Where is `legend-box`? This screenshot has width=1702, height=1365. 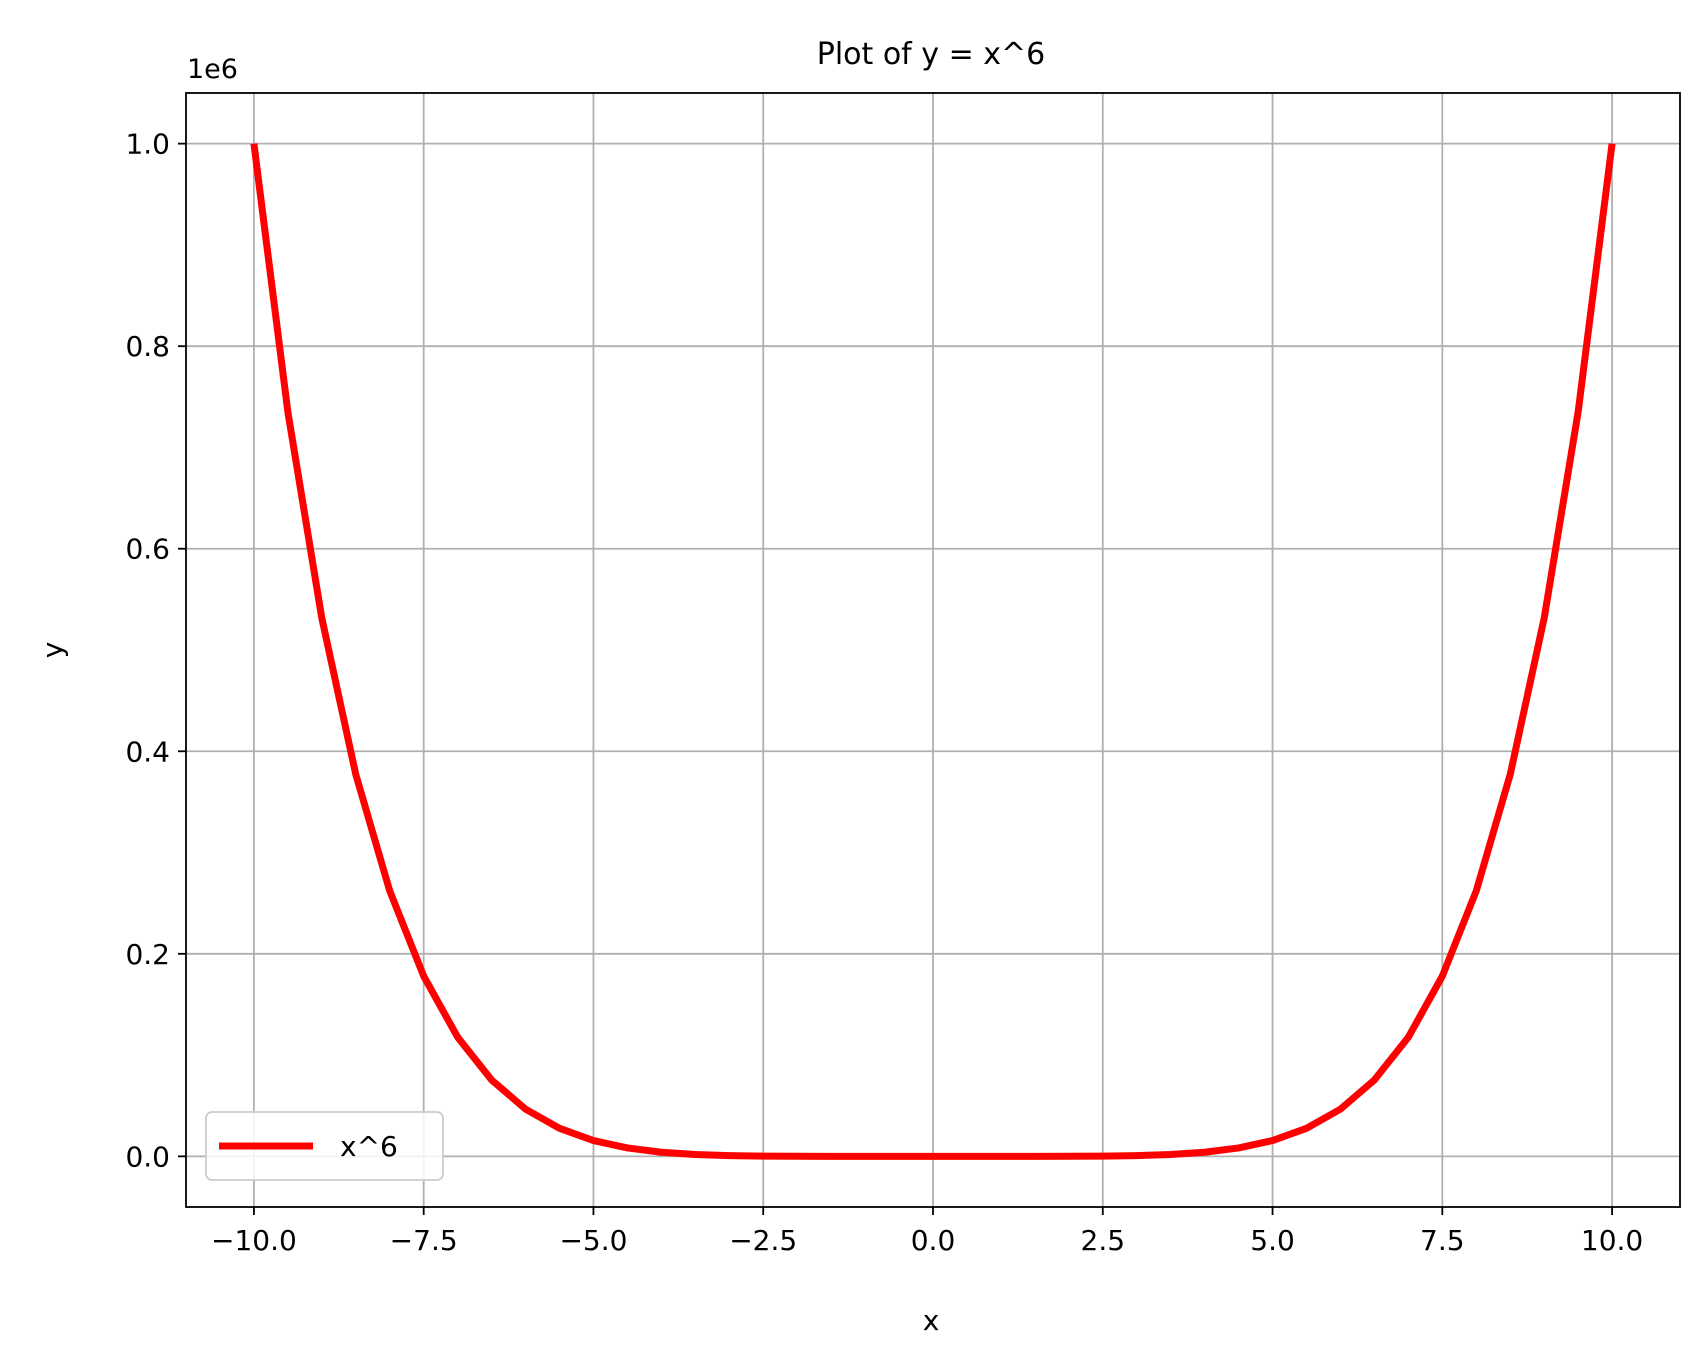
legend-box is located at coordinates (324, 1146).